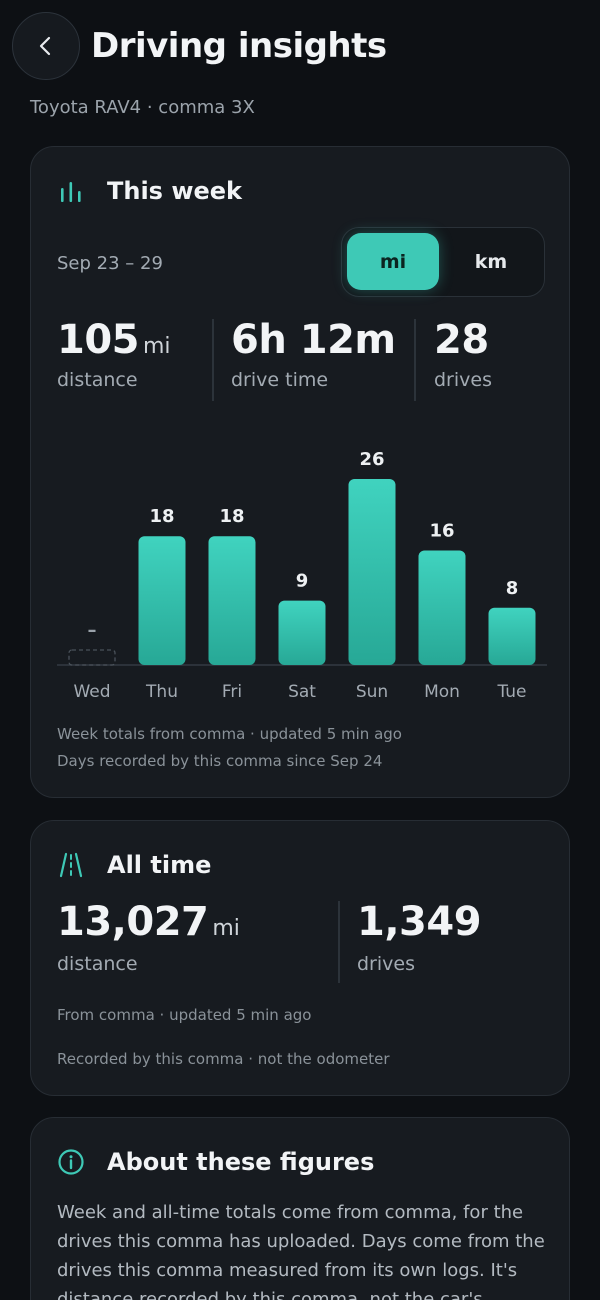 The image size is (600, 1300). Describe the element at coordinates (92, 630) in the screenshot. I see `bar-value-label-wed: –` at that location.